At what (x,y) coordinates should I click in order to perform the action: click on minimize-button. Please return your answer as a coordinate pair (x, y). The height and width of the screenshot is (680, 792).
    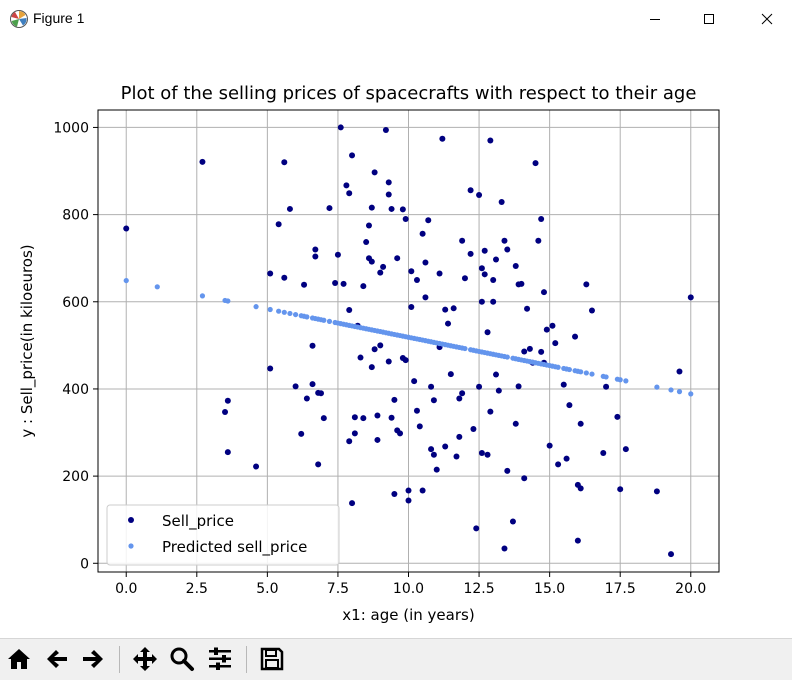
    Looking at the image, I should click on (655, 19).